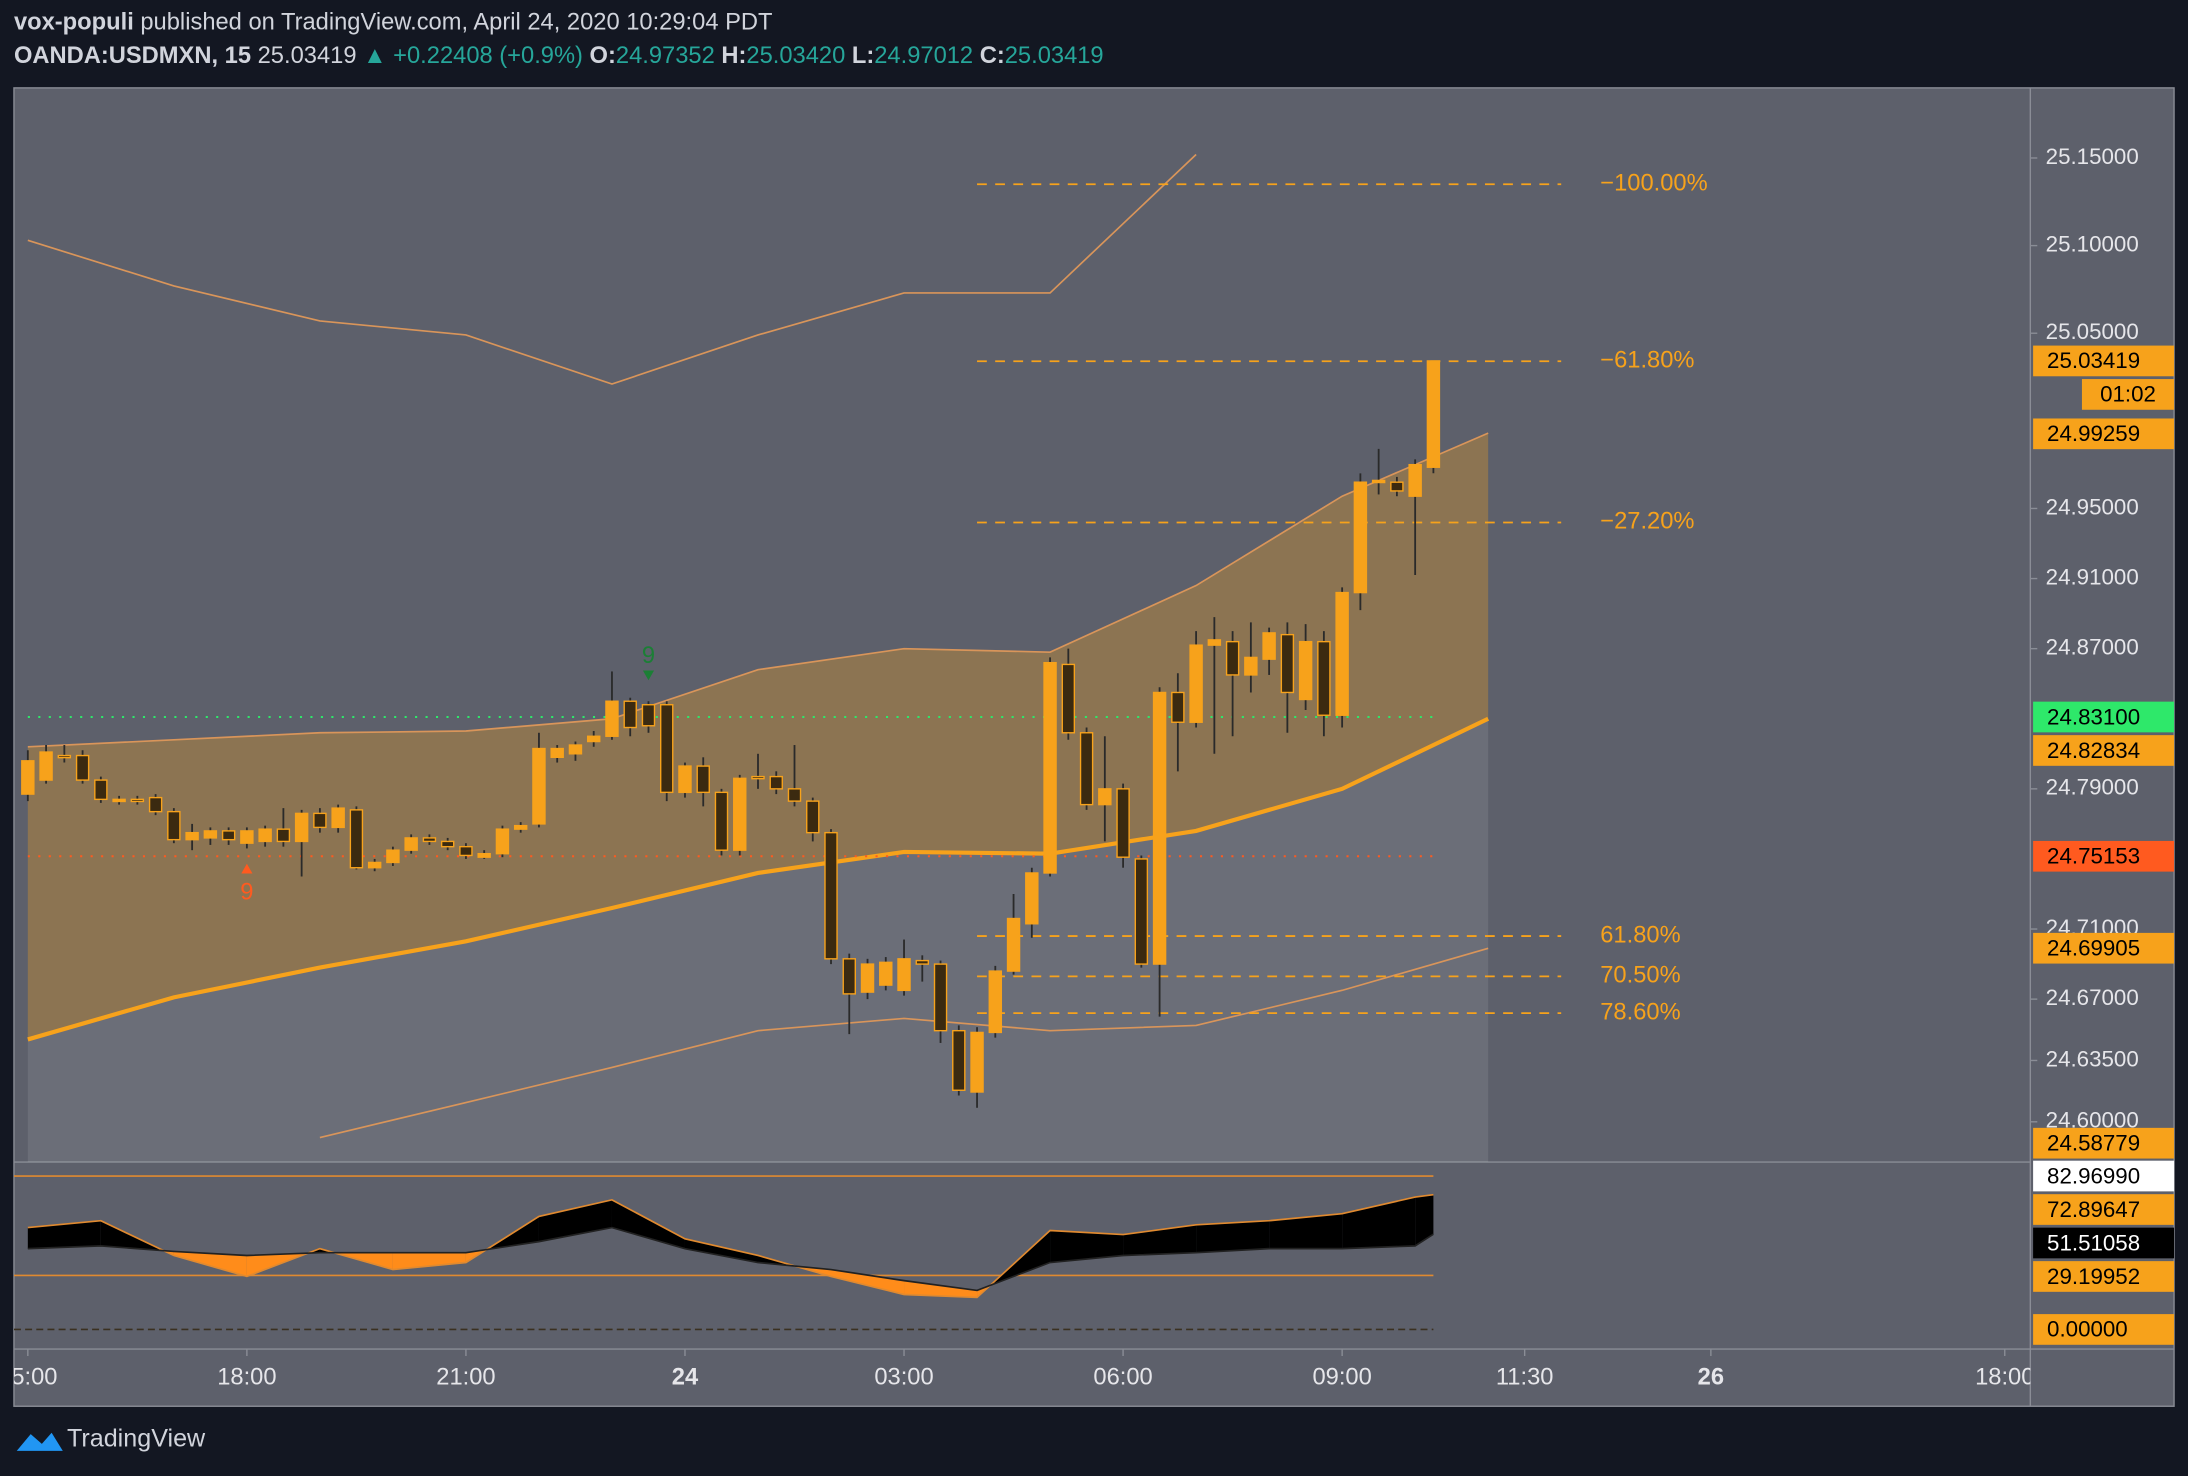 This screenshot has height=1476, width=2188. I want to click on change: ▲ +0.22408 (+0.9%), so click(473, 56).